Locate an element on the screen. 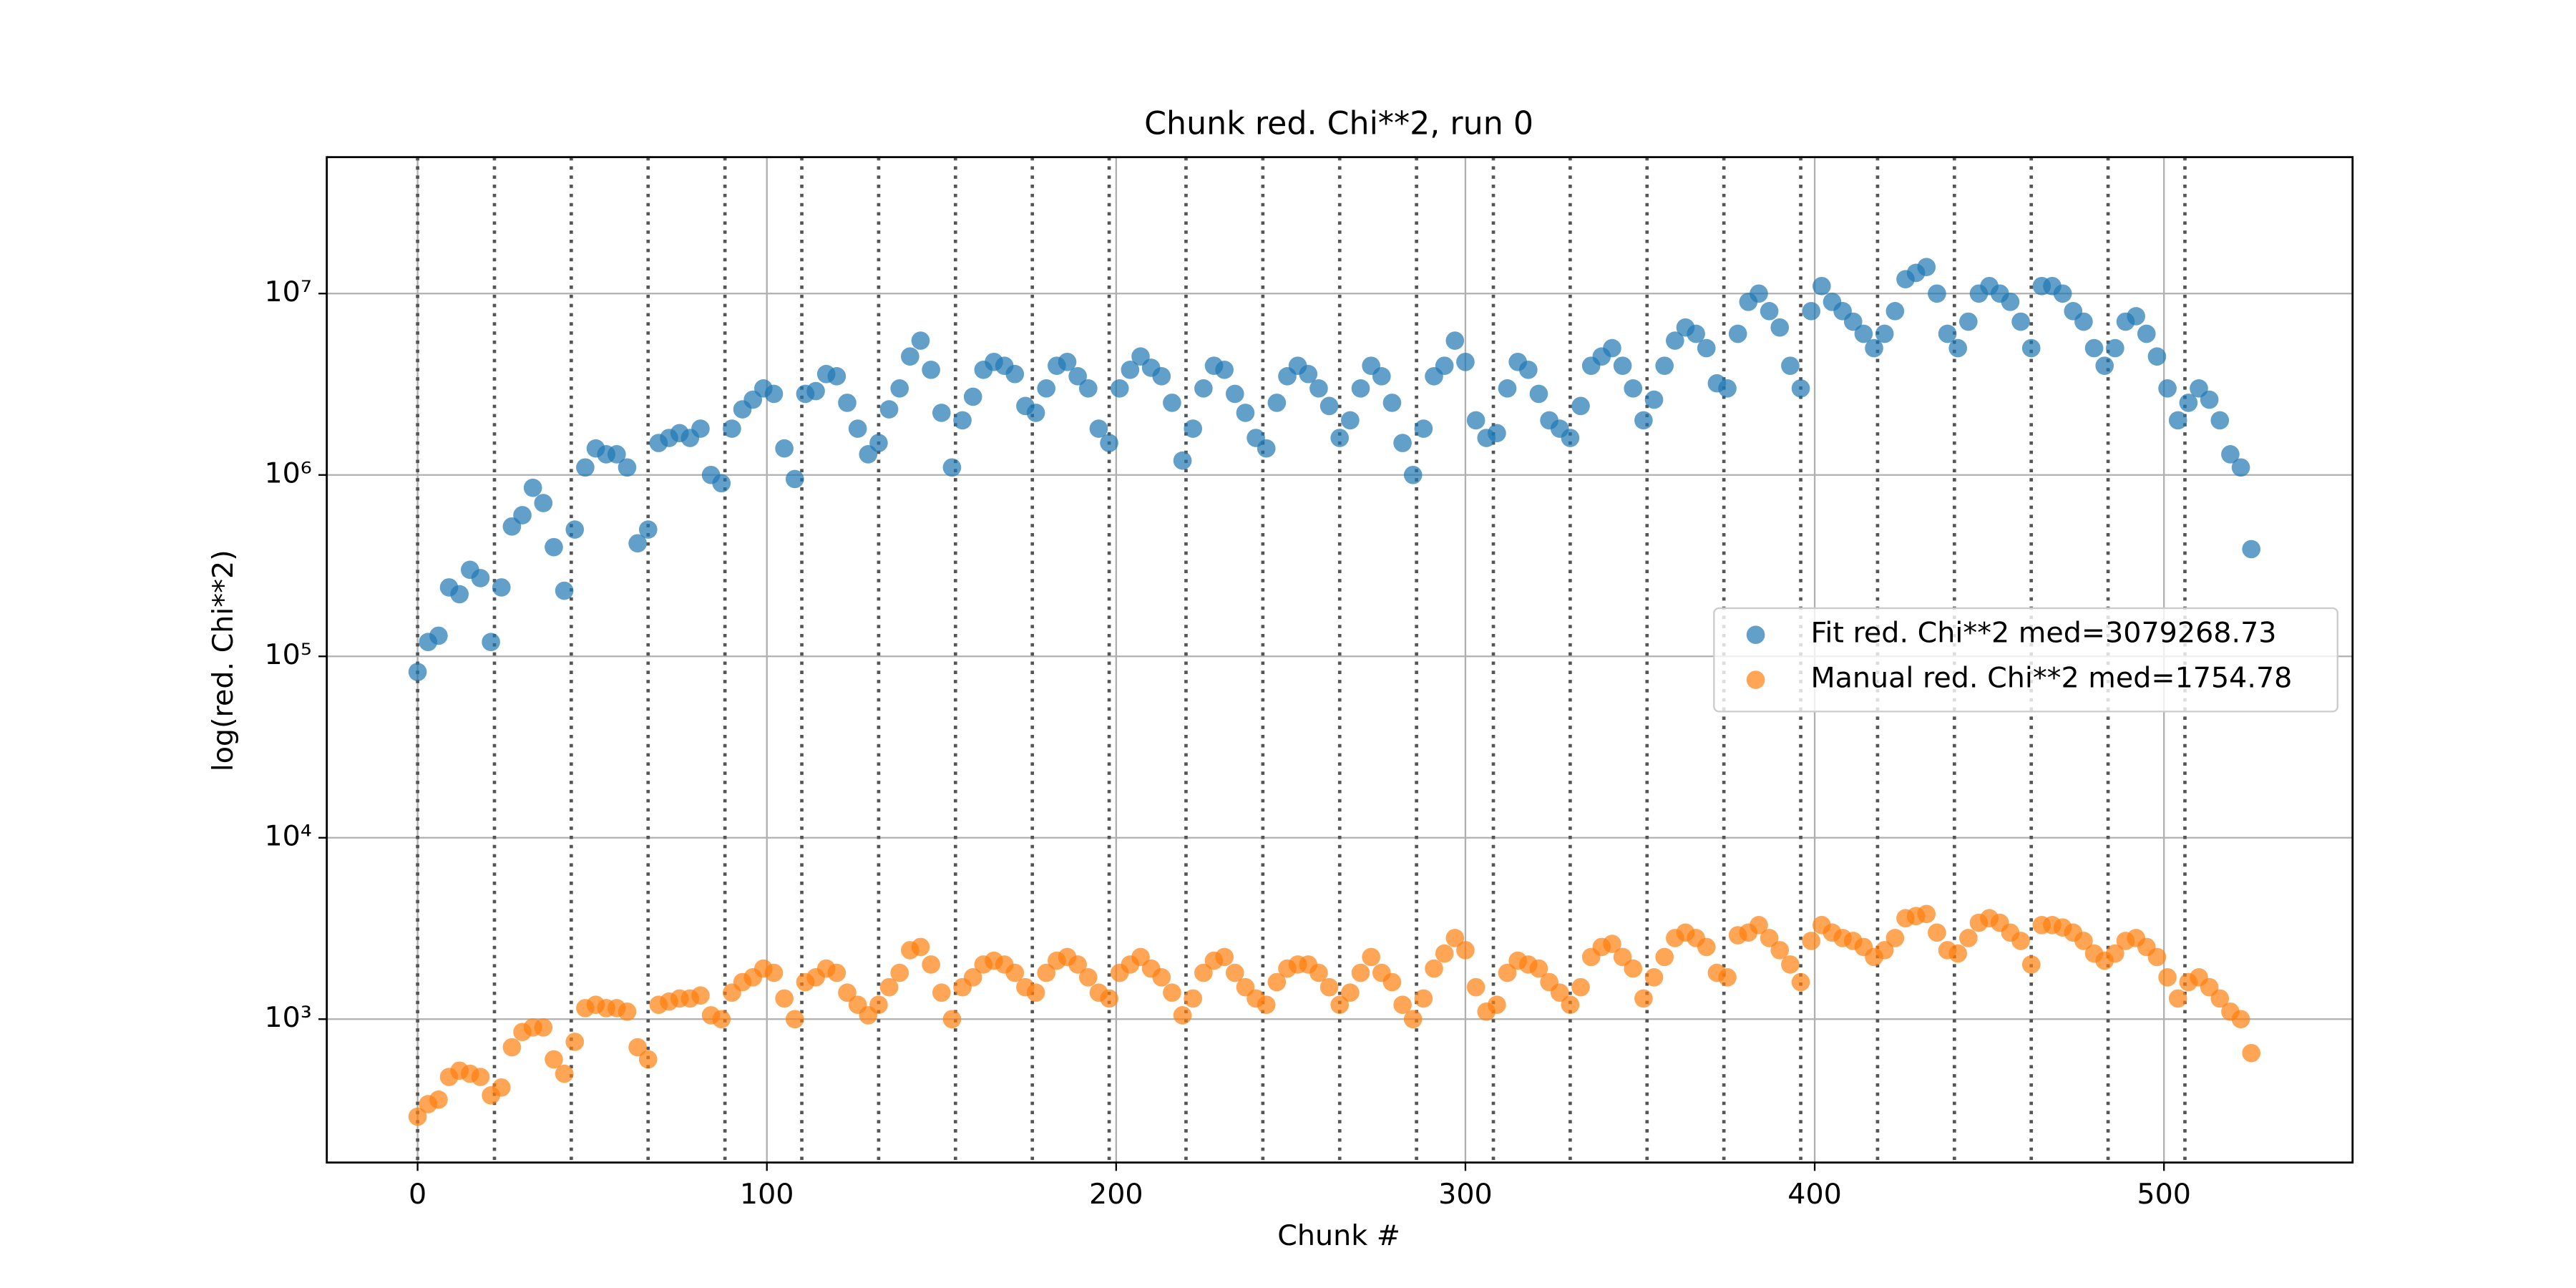 This screenshot has width=2576, height=1288. legend-label: Fit red. Chi**2 med=3079268.73 is located at coordinates (2043, 633).